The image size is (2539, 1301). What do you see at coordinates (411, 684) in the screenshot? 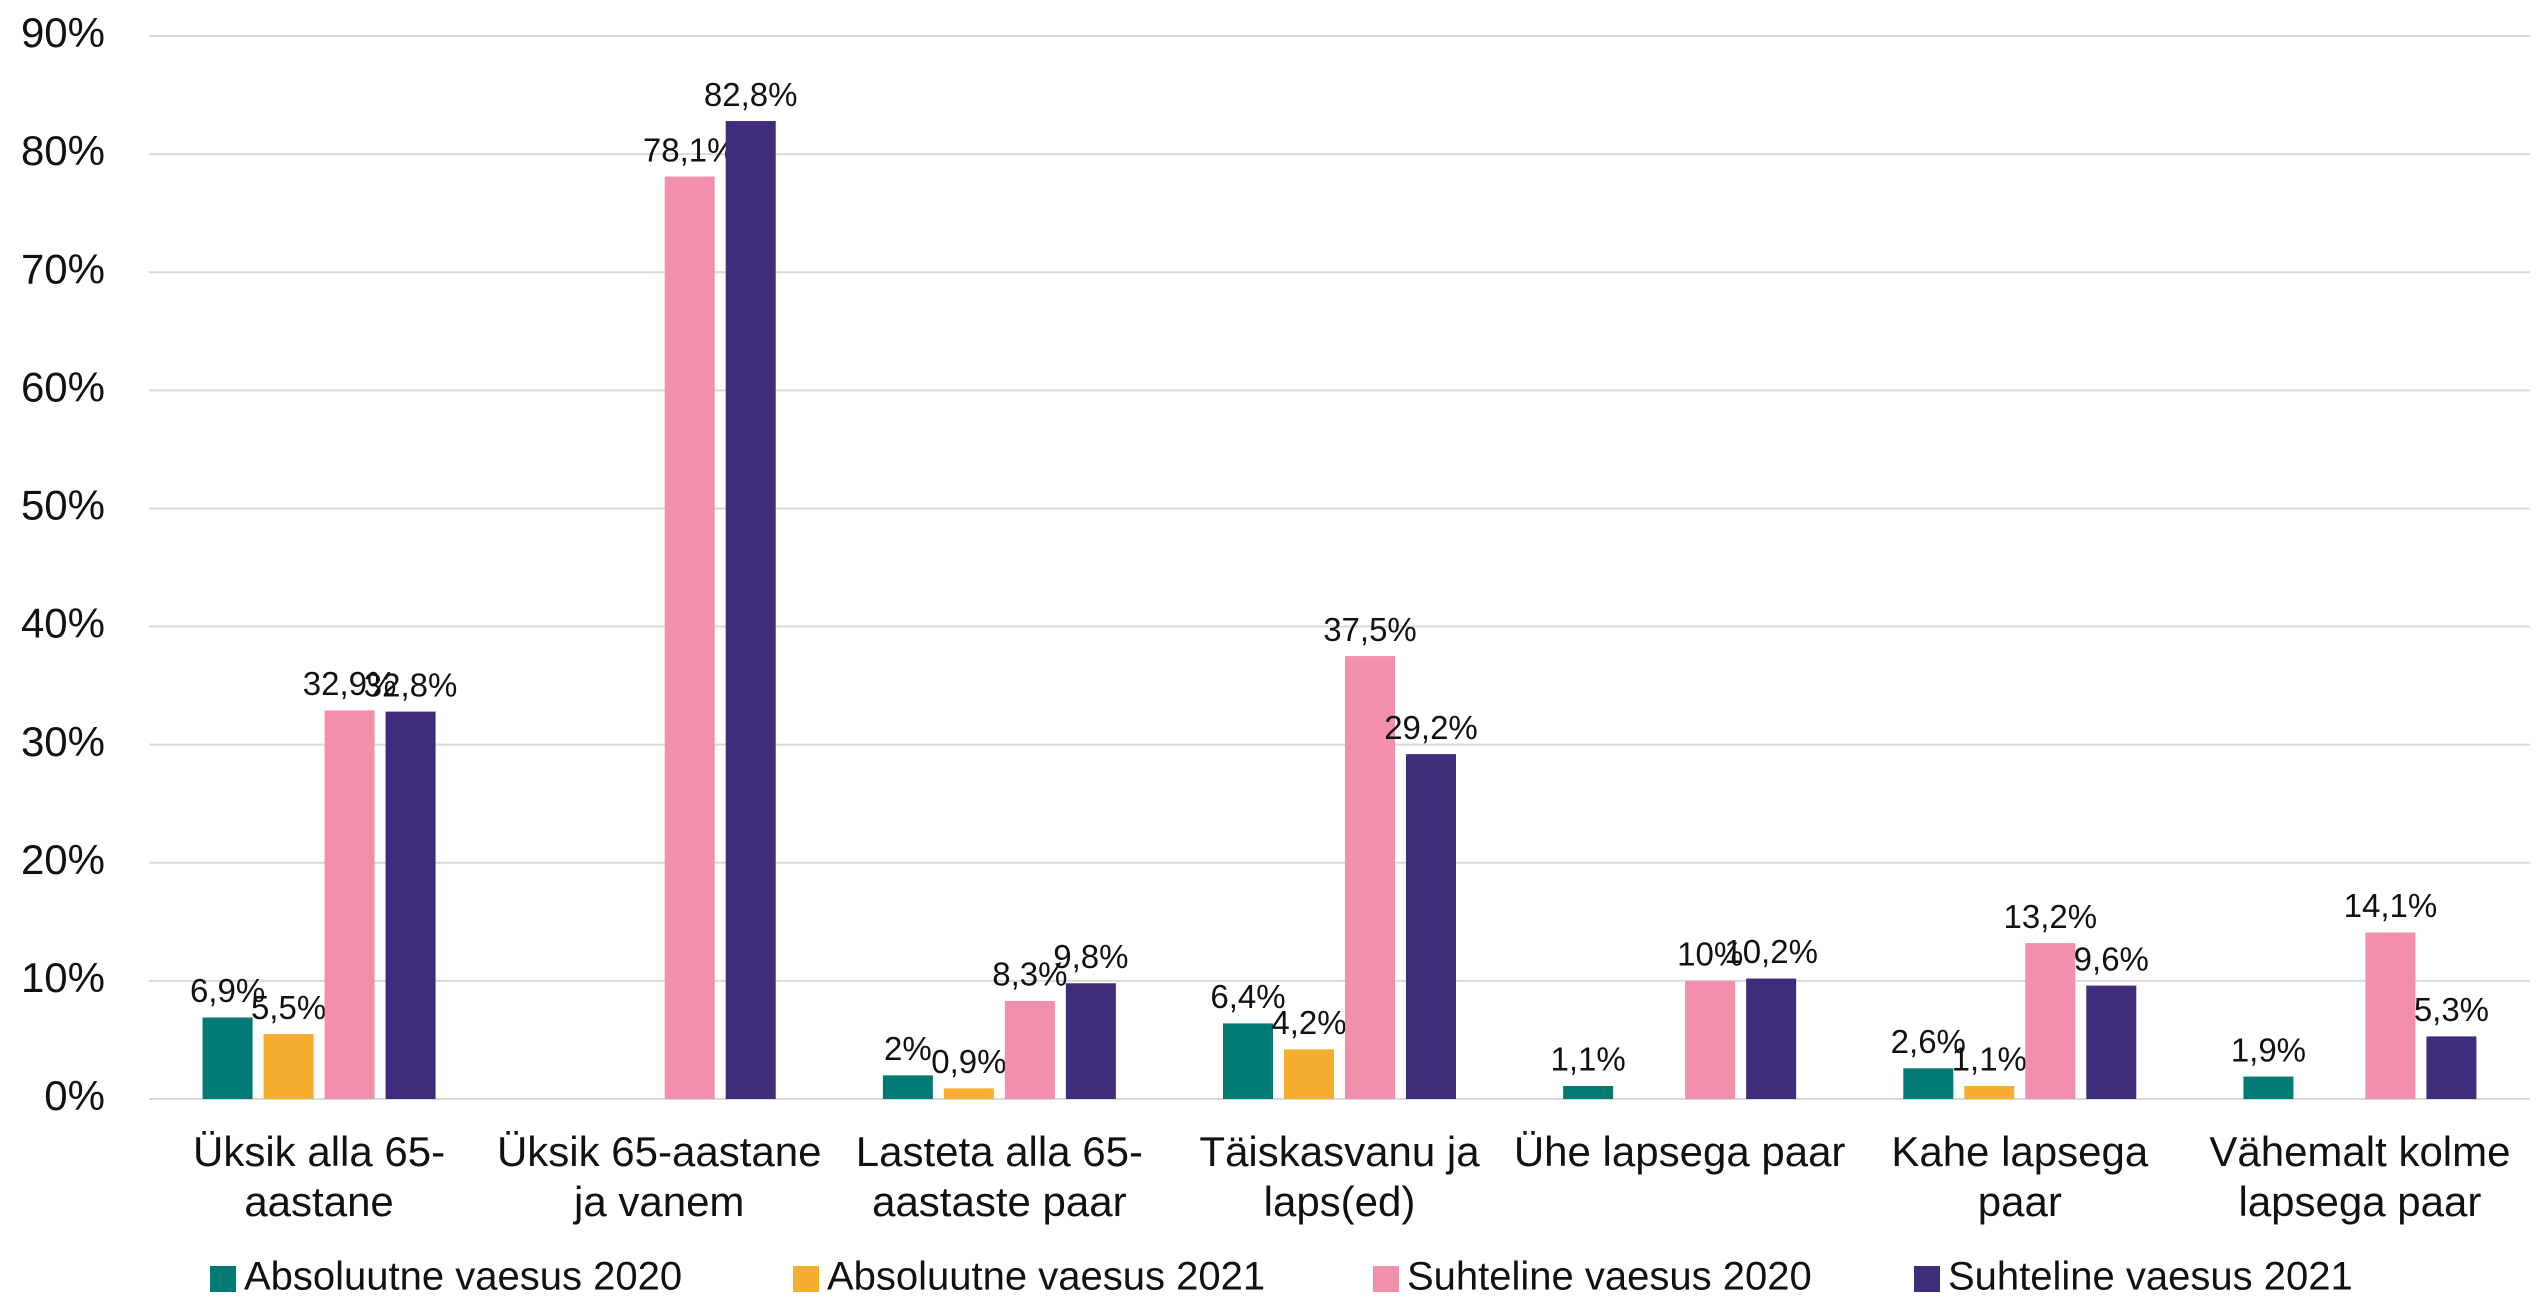
I see `value-label: 32,8%` at bounding box center [411, 684].